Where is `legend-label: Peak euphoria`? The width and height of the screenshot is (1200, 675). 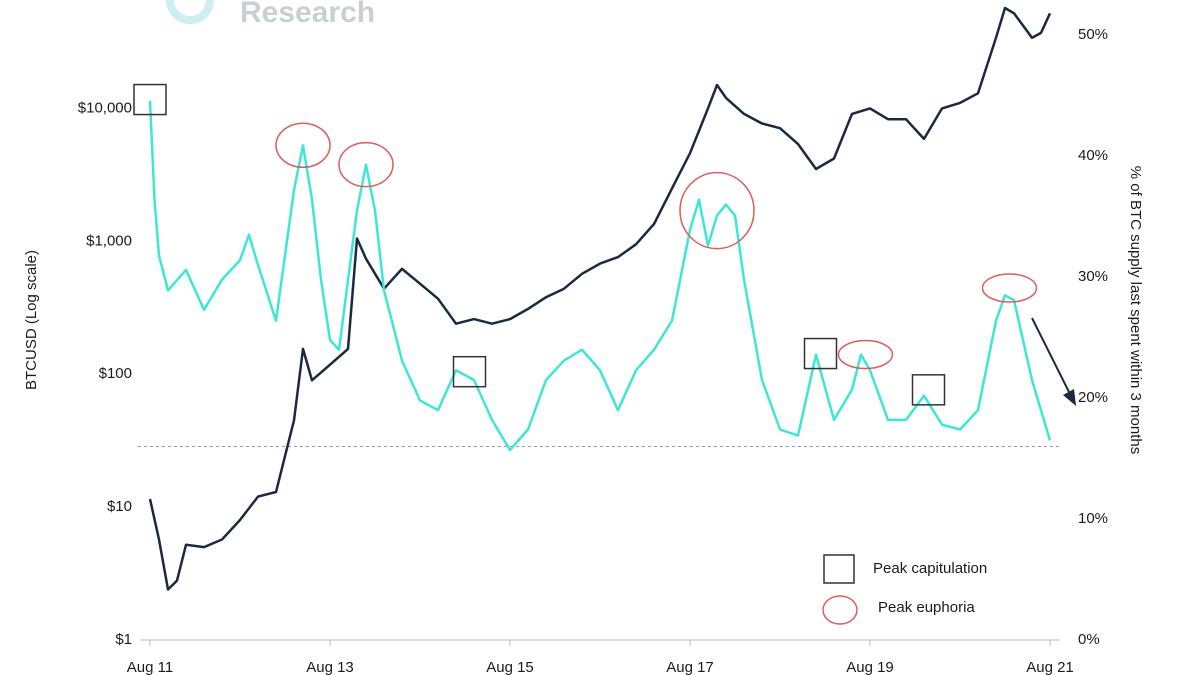 legend-label: Peak euphoria is located at coordinates (926, 607).